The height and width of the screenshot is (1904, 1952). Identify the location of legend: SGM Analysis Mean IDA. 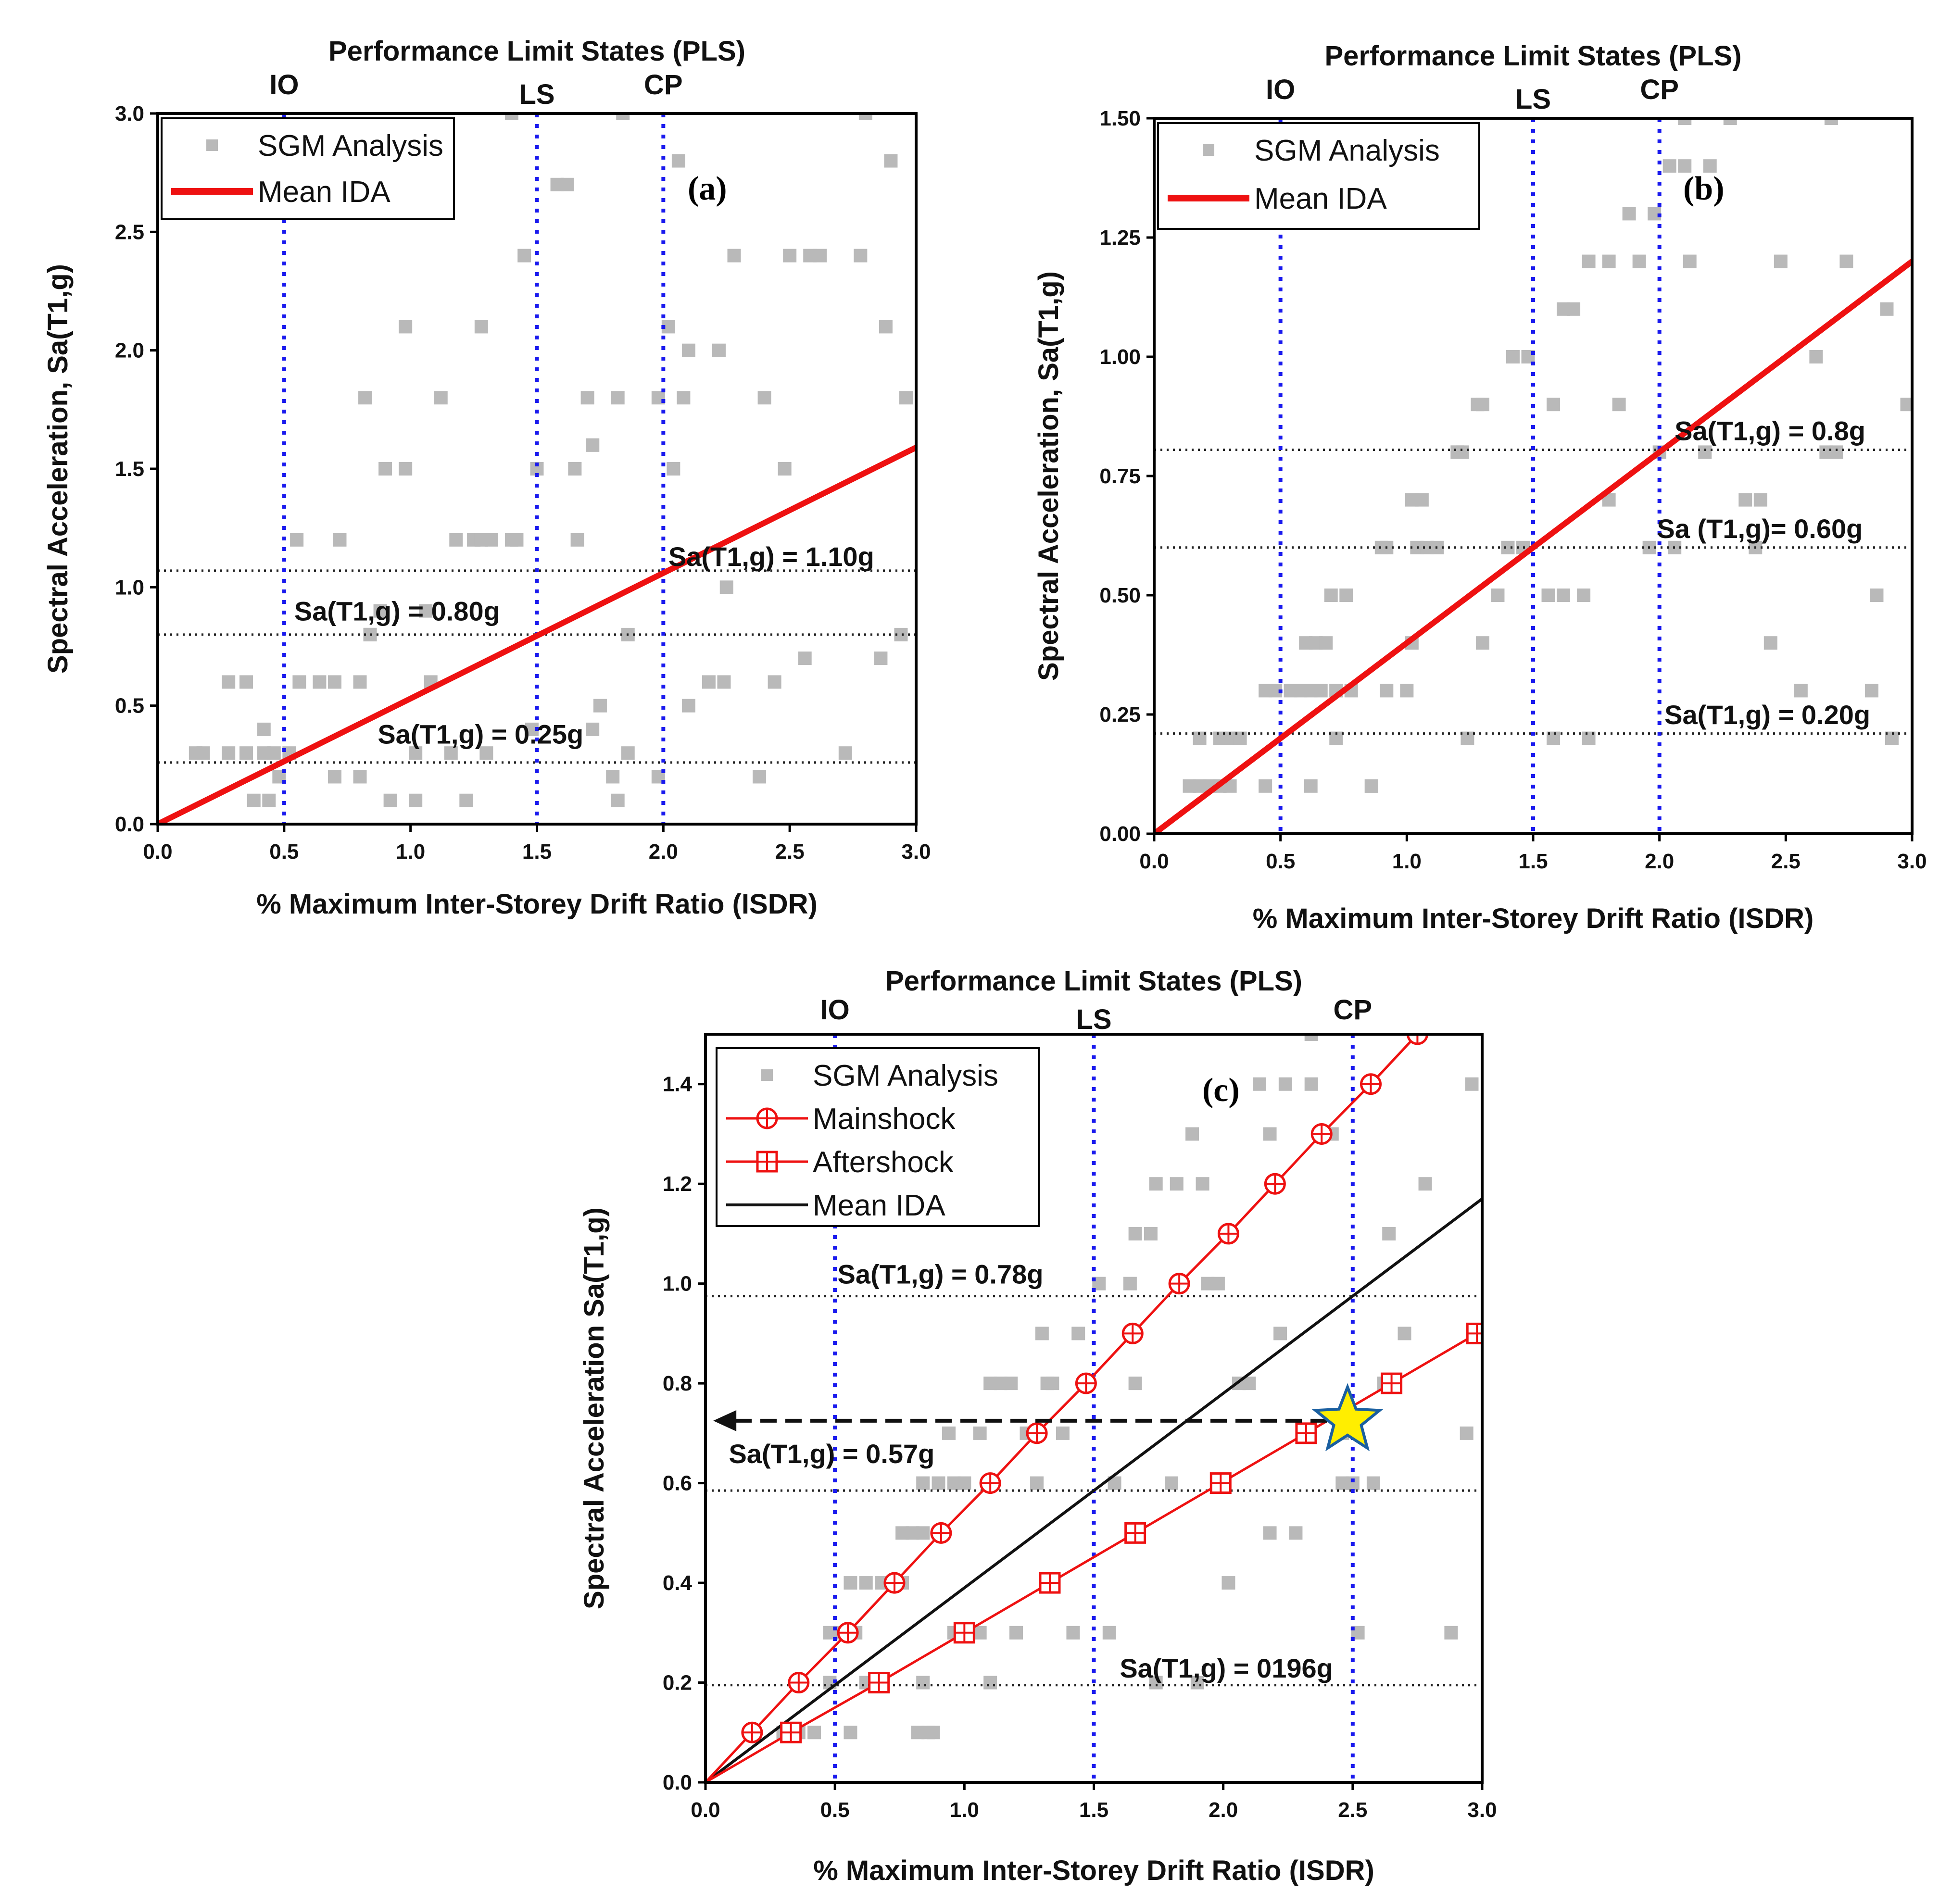
(1319, 176).